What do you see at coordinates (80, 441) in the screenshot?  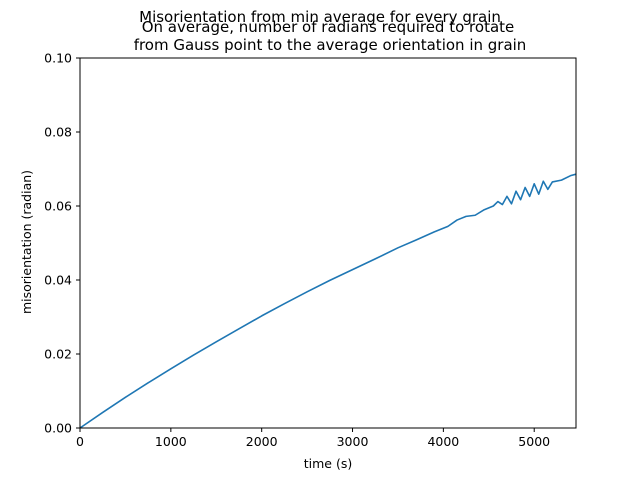 I see `x-tick-label: 0` at bounding box center [80, 441].